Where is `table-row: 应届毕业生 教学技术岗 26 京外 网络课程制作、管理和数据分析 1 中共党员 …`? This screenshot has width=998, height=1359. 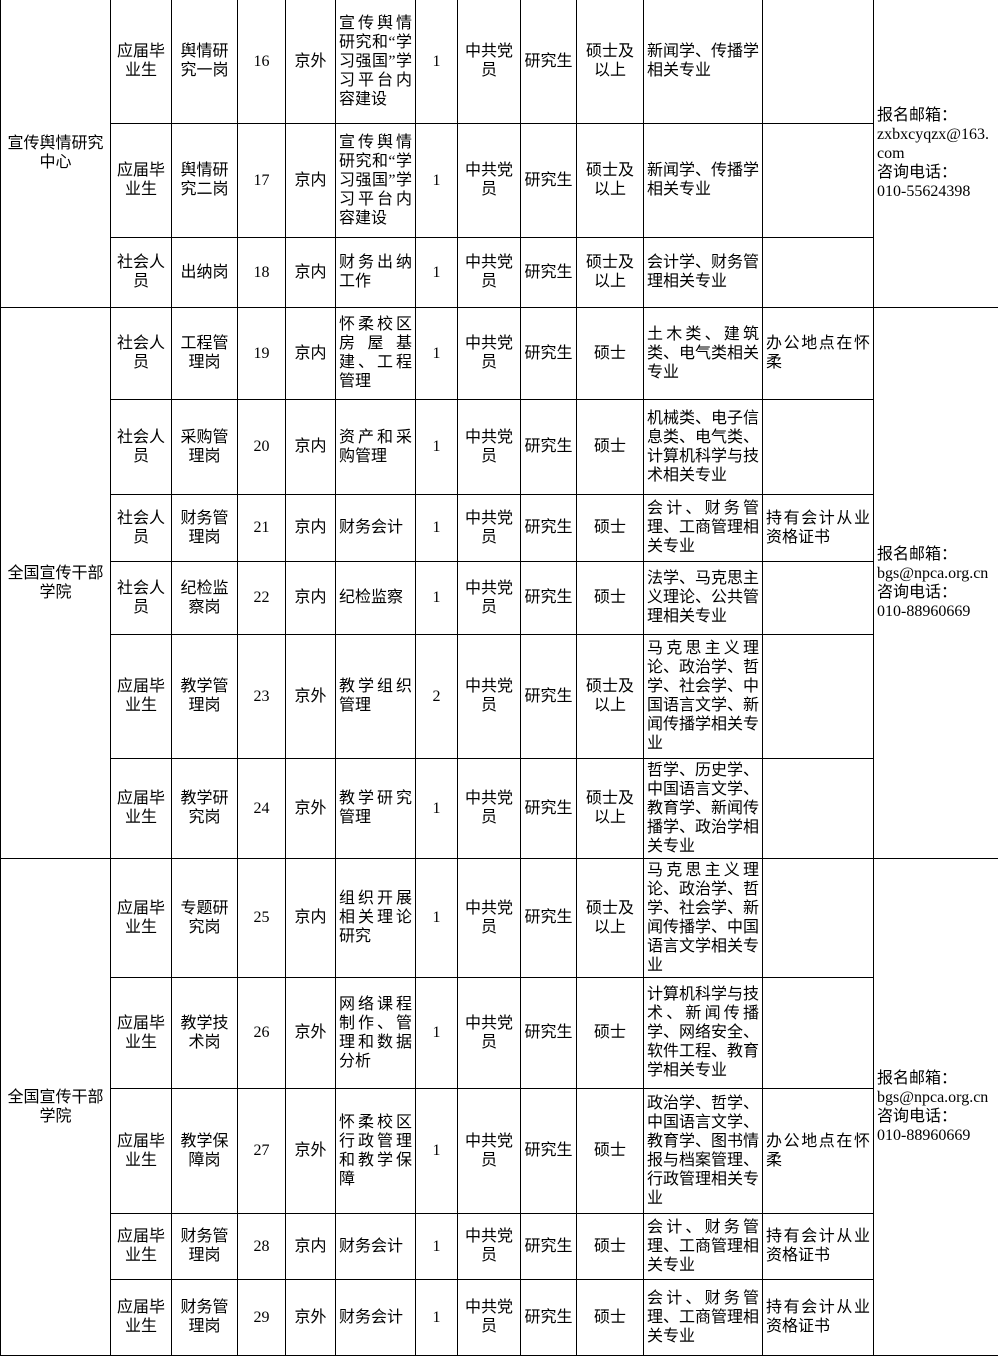 table-row: 应届毕业生 教学技术岗 26 京外 网络课程制作、管理和数据分析 1 中共党员 … is located at coordinates (499, 1032).